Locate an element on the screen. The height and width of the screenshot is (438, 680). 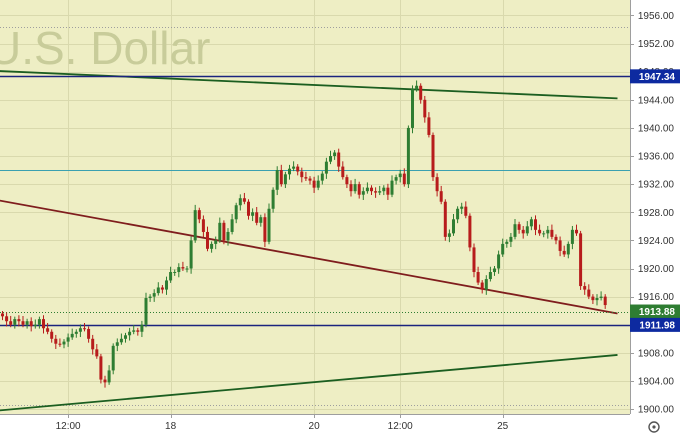
current-price-label: 1913.88 is located at coordinates (657, 312).